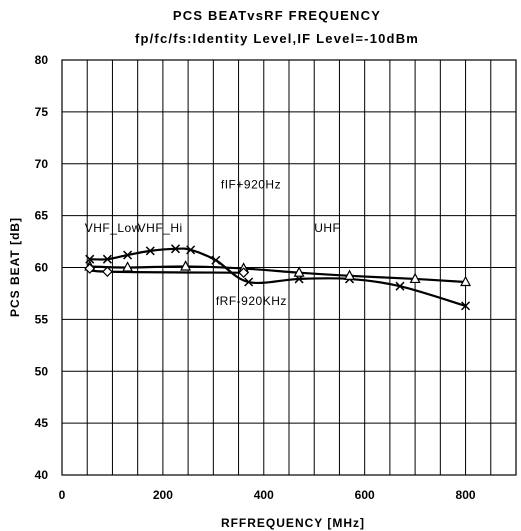 The width and height of the screenshot is (521, 531). What do you see at coordinates (62, 495) in the screenshot?
I see `x-tick-label: 0` at bounding box center [62, 495].